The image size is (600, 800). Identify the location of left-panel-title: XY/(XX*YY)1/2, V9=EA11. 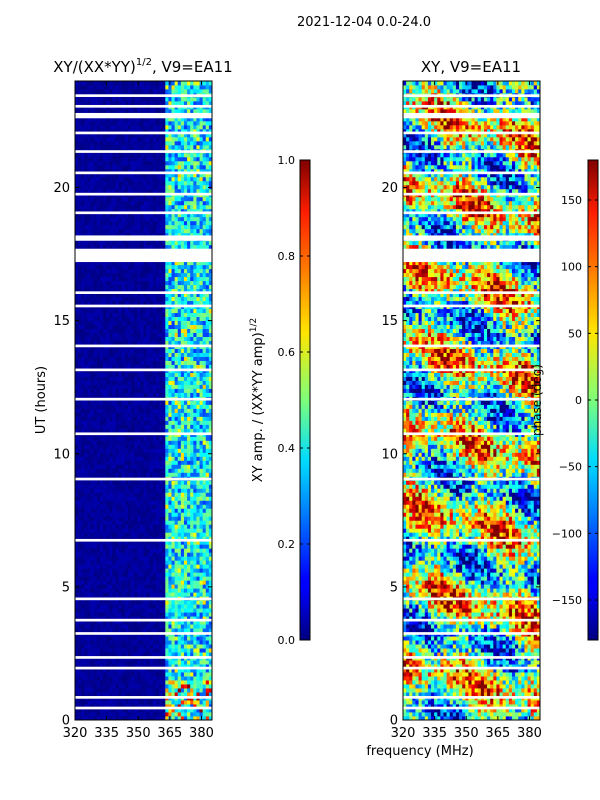
(142, 66).